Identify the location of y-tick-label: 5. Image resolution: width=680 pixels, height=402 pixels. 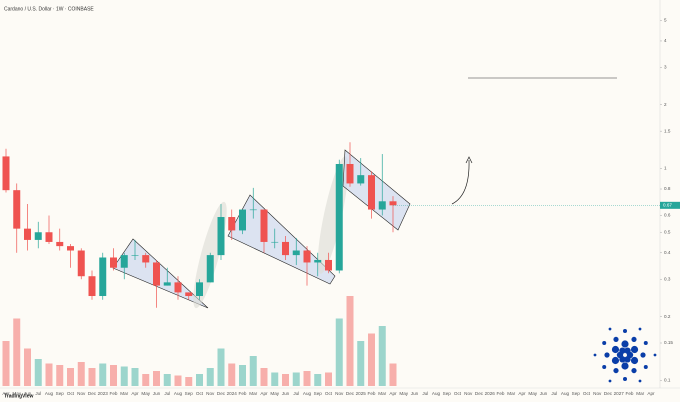
(665, 20).